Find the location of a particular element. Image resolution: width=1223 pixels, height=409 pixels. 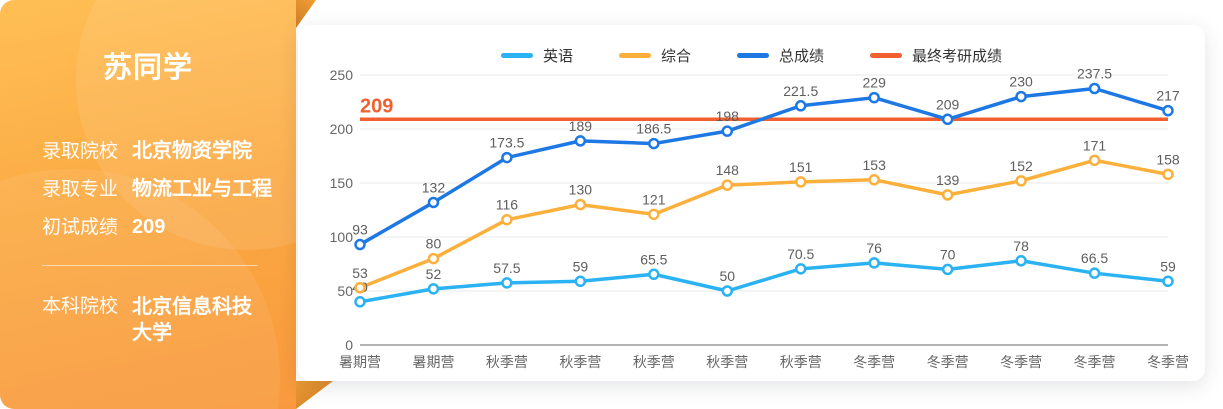

data-point-label-comprehensive: 171 is located at coordinates (1095, 145).